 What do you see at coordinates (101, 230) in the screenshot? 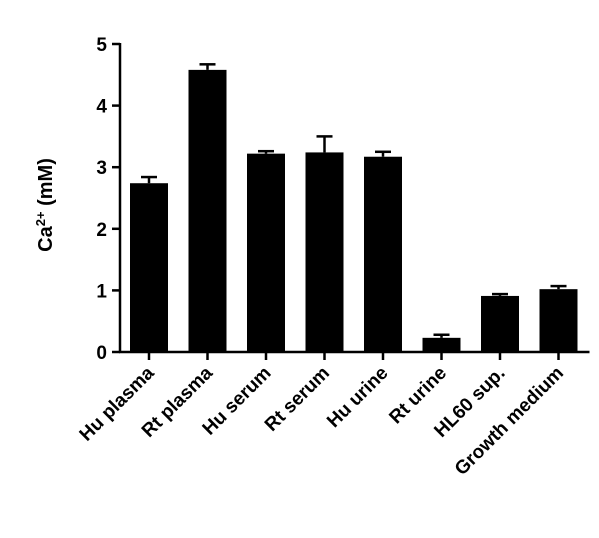
I see `y-tick-label: 2` at bounding box center [101, 230].